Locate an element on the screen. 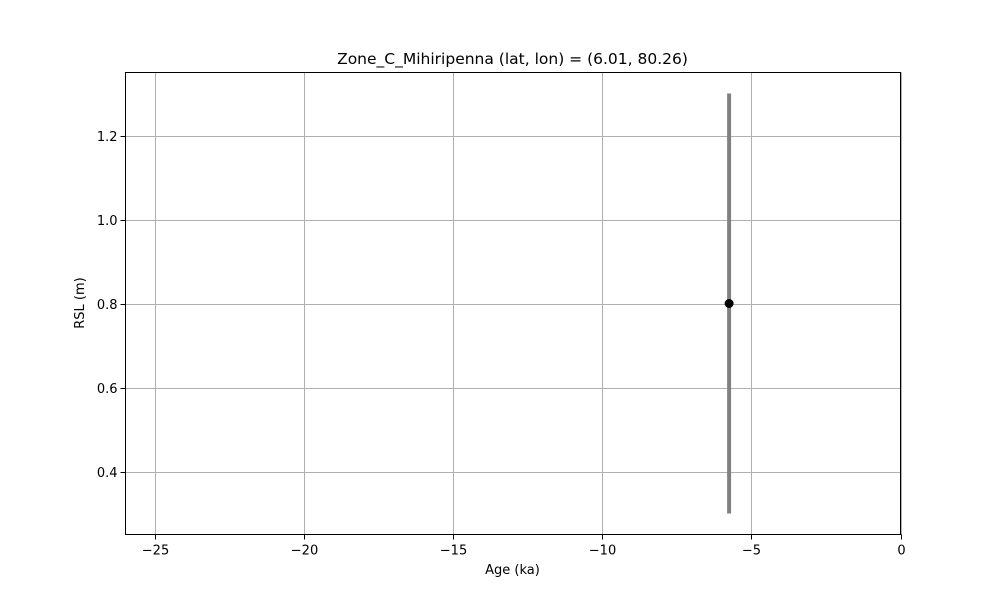 The width and height of the screenshot is (1000, 600). y-axis-label: RSL (m) is located at coordinates (80, 302).